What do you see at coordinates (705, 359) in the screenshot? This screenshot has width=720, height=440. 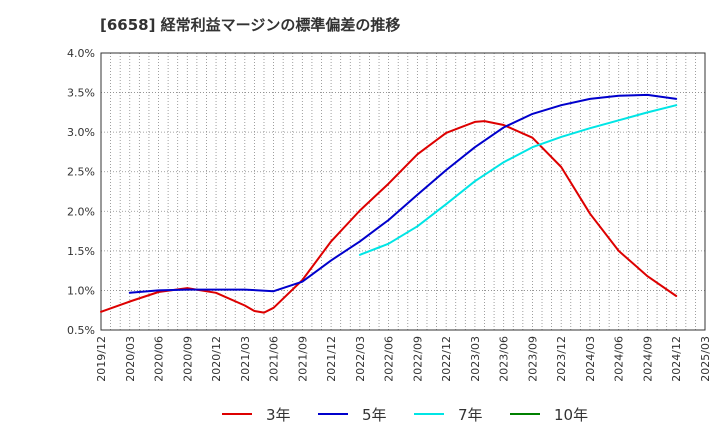 I see `x-tick-label: 2025/03` at bounding box center [705, 359].